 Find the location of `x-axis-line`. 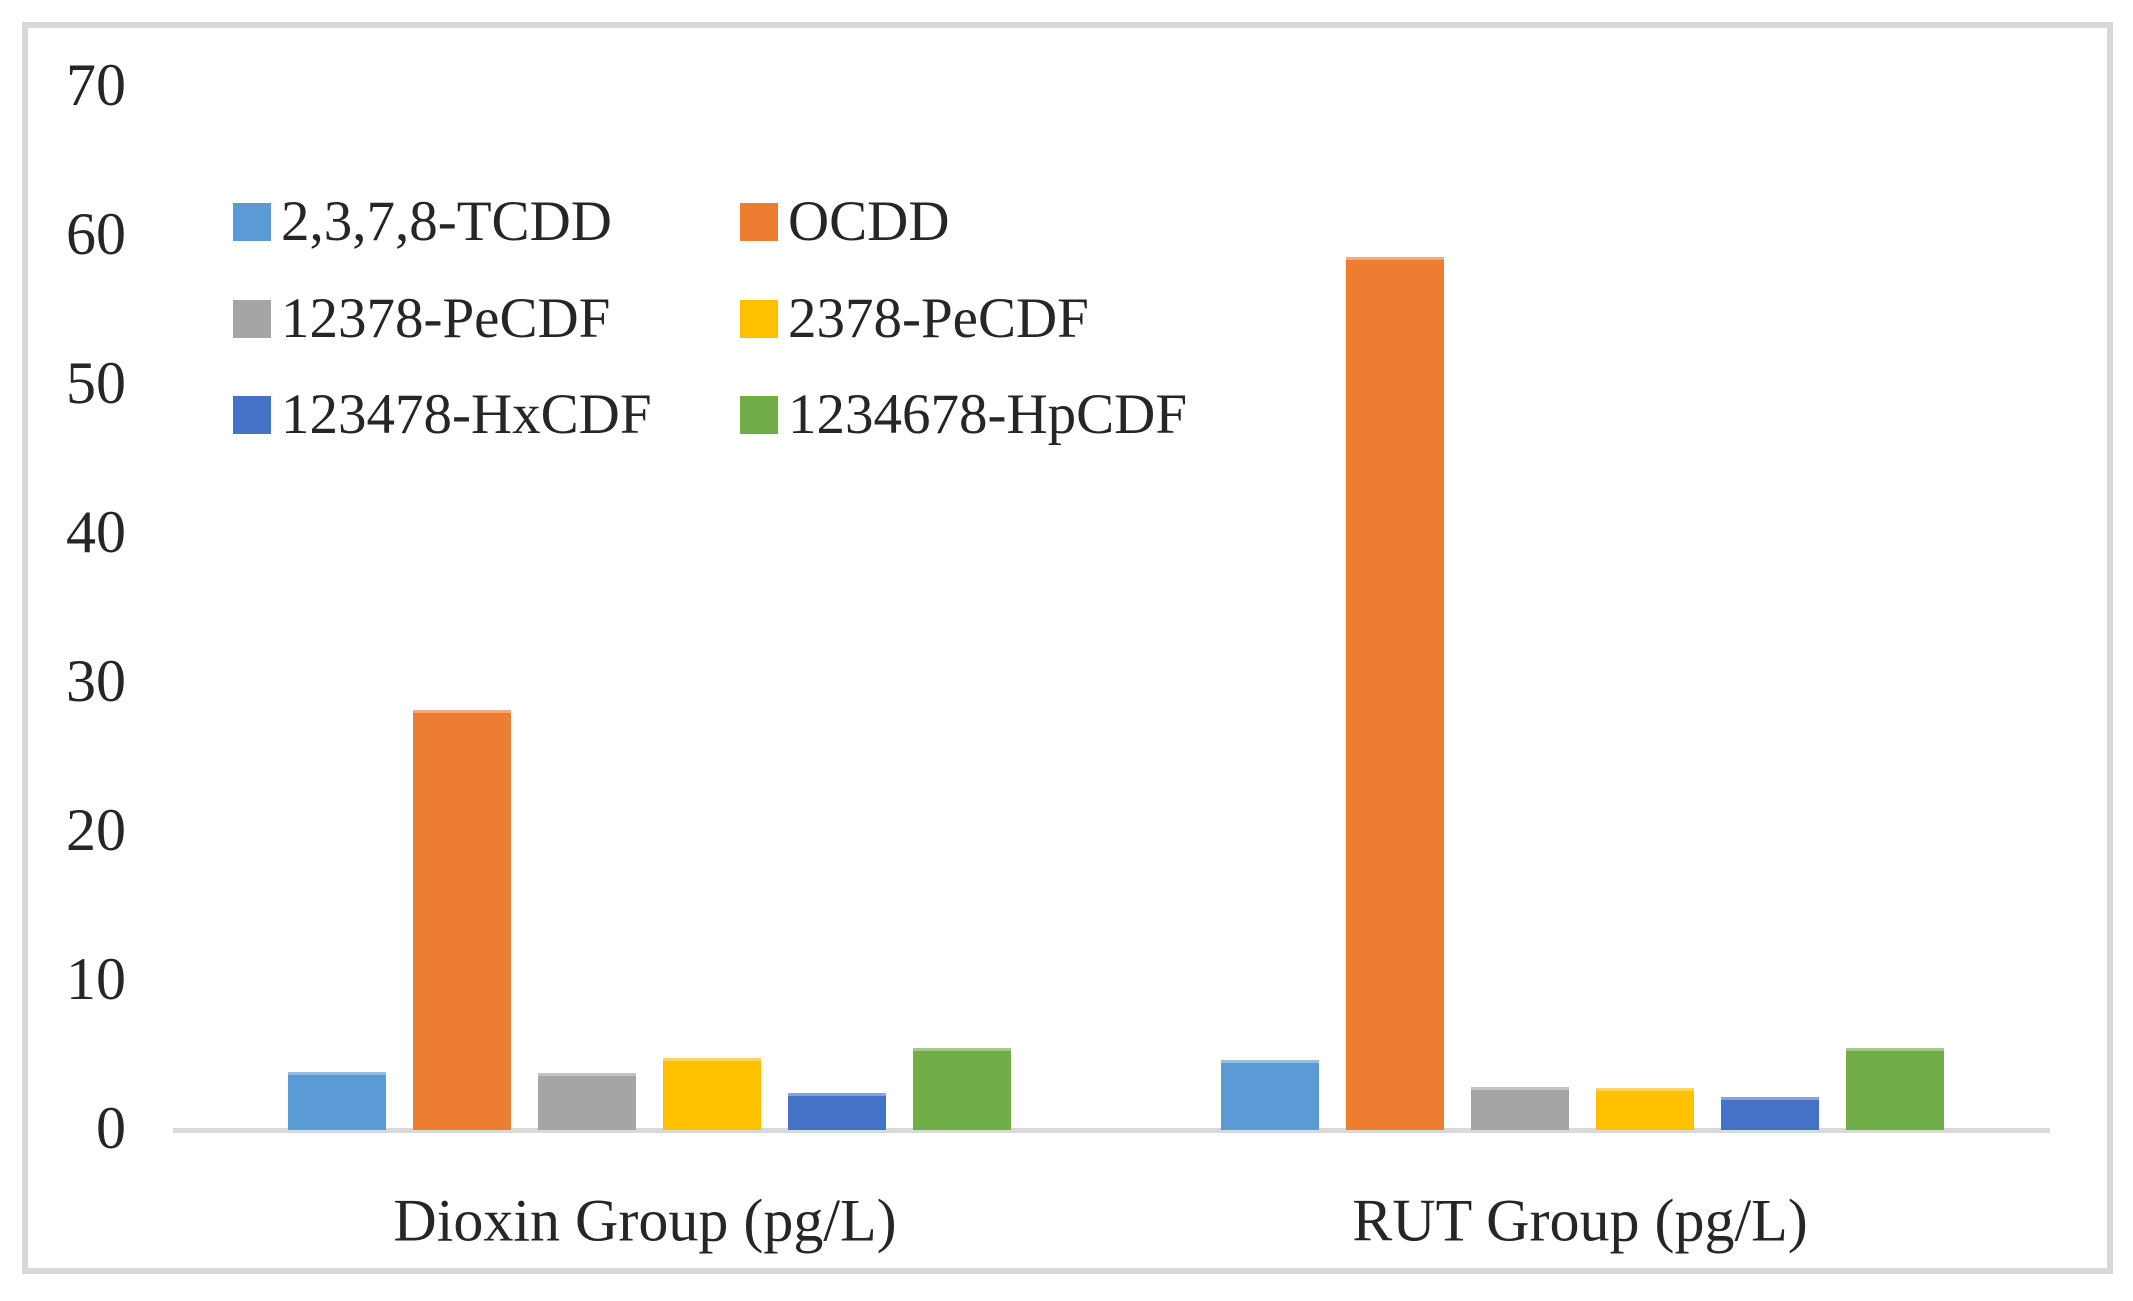

x-axis-line is located at coordinates (1111, 1130).